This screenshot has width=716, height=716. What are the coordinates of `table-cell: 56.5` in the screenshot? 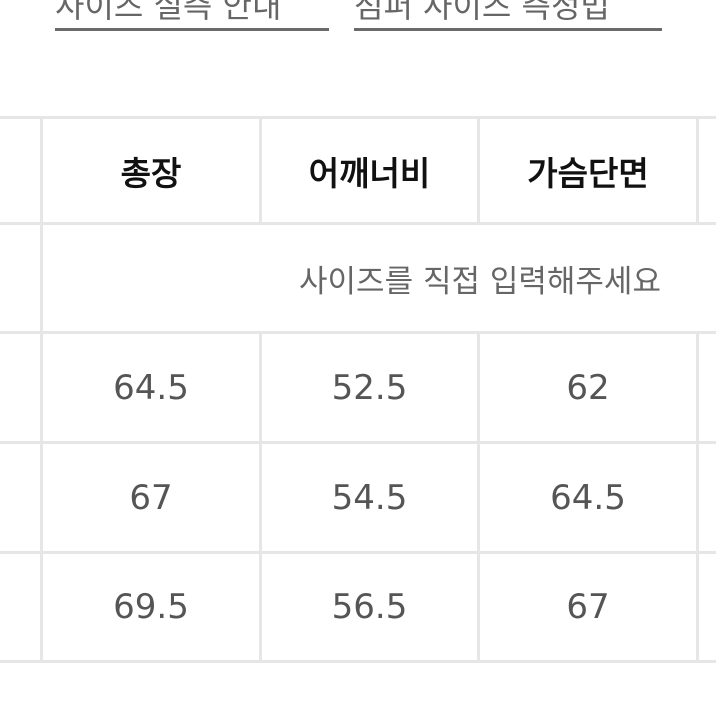 It's located at (369, 607).